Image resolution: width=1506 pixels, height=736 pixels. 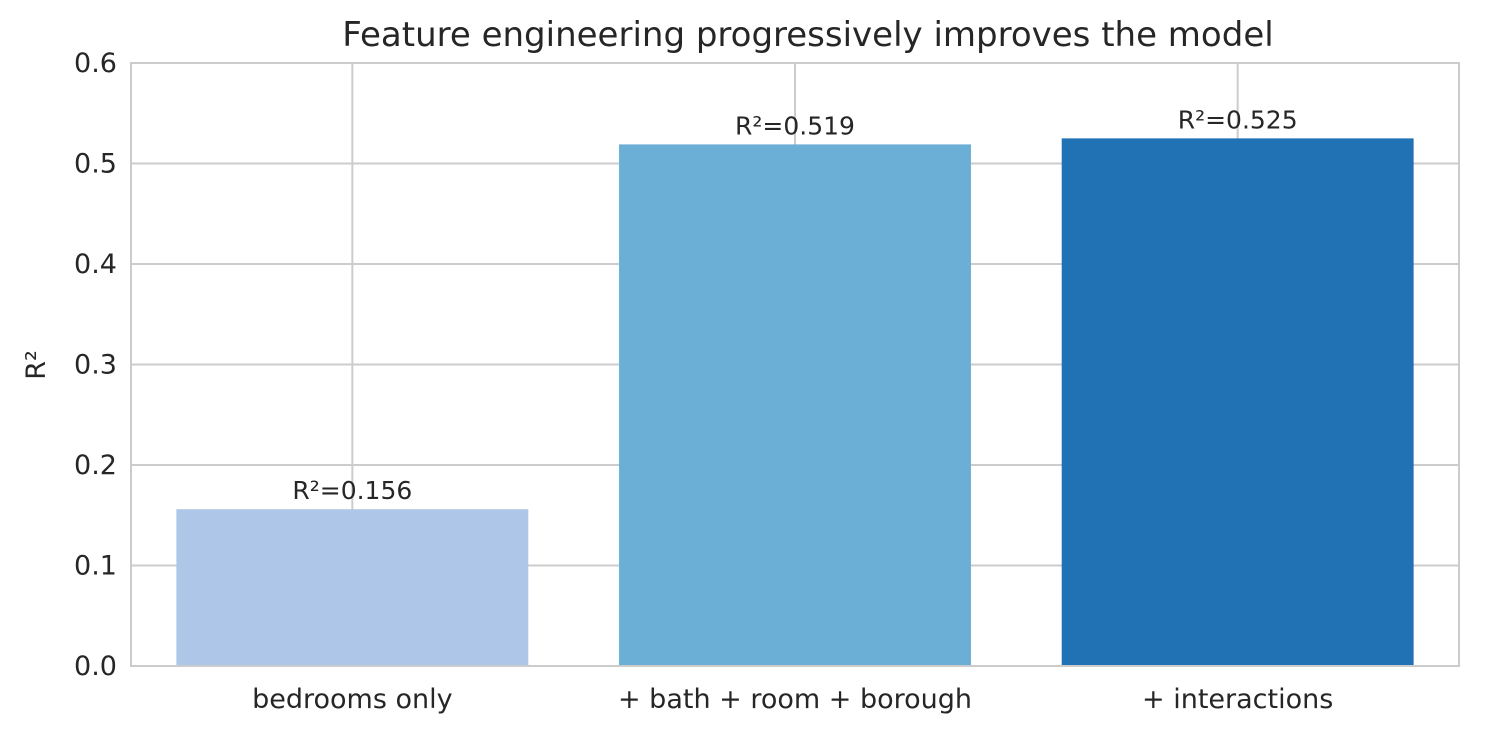 What do you see at coordinates (352, 699) in the screenshot?
I see `x-tick-label: bedrooms only` at bounding box center [352, 699].